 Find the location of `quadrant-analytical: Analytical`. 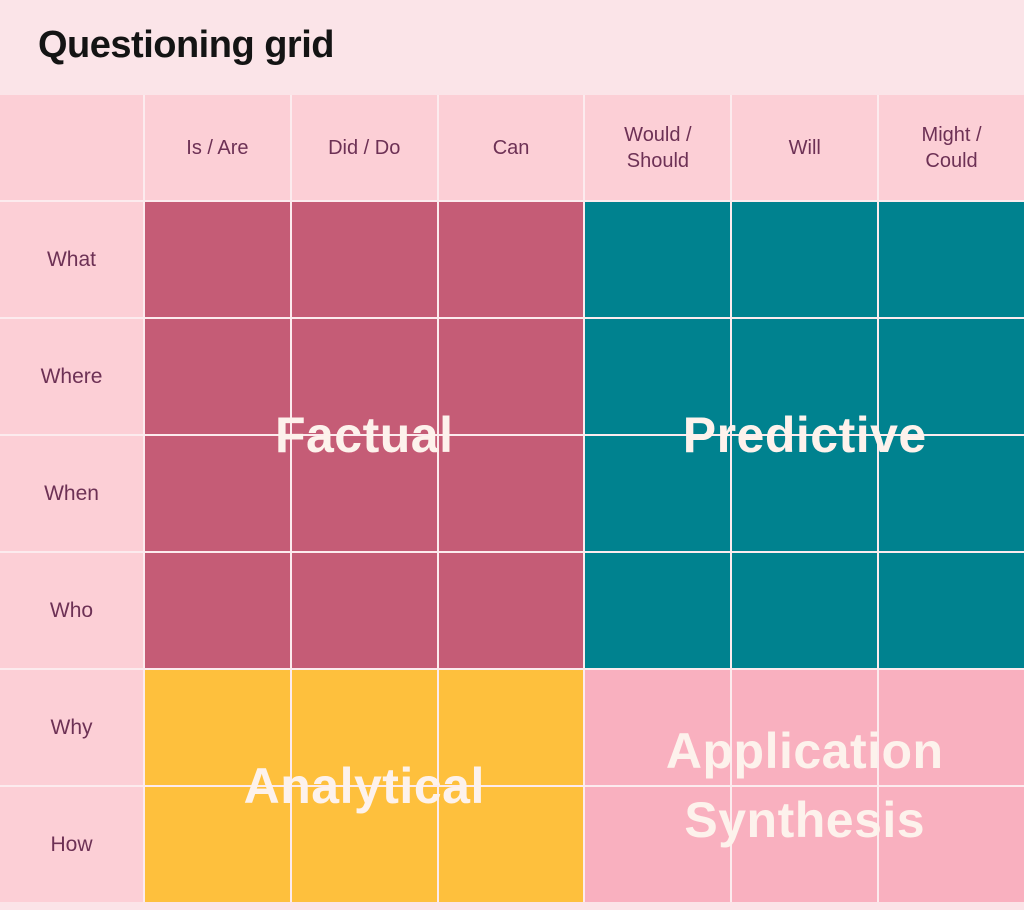

quadrant-analytical: Analytical is located at coordinates (364, 786).